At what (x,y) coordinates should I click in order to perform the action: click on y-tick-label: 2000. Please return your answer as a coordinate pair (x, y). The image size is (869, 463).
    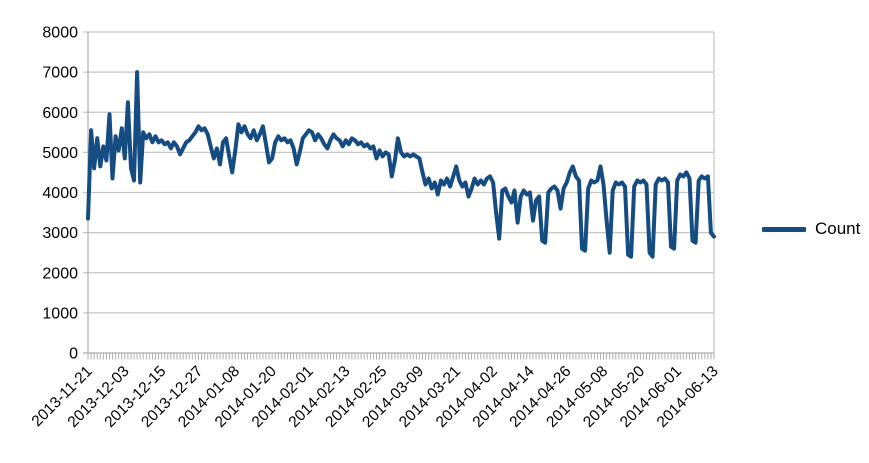
    Looking at the image, I should click on (60, 273).